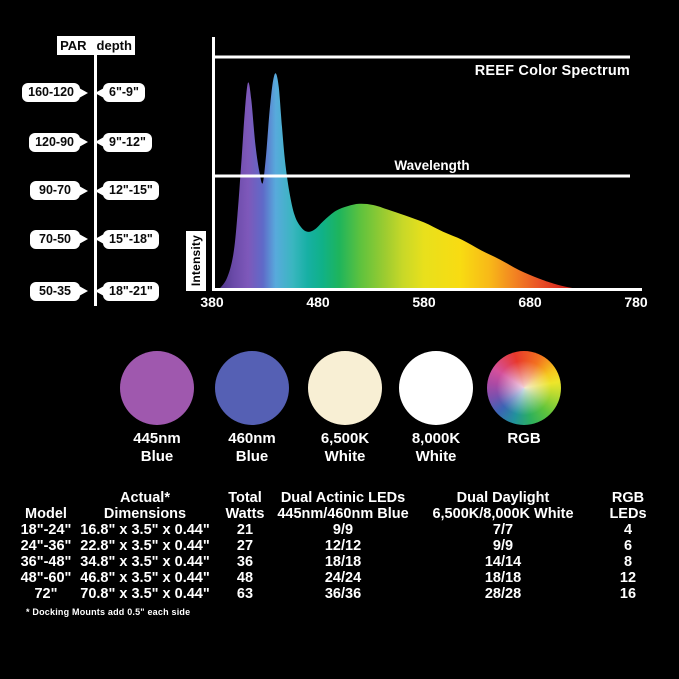  What do you see at coordinates (436, 438) in the screenshot?
I see `led-label-line1: 8,000K` at bounding box center [436, 438].